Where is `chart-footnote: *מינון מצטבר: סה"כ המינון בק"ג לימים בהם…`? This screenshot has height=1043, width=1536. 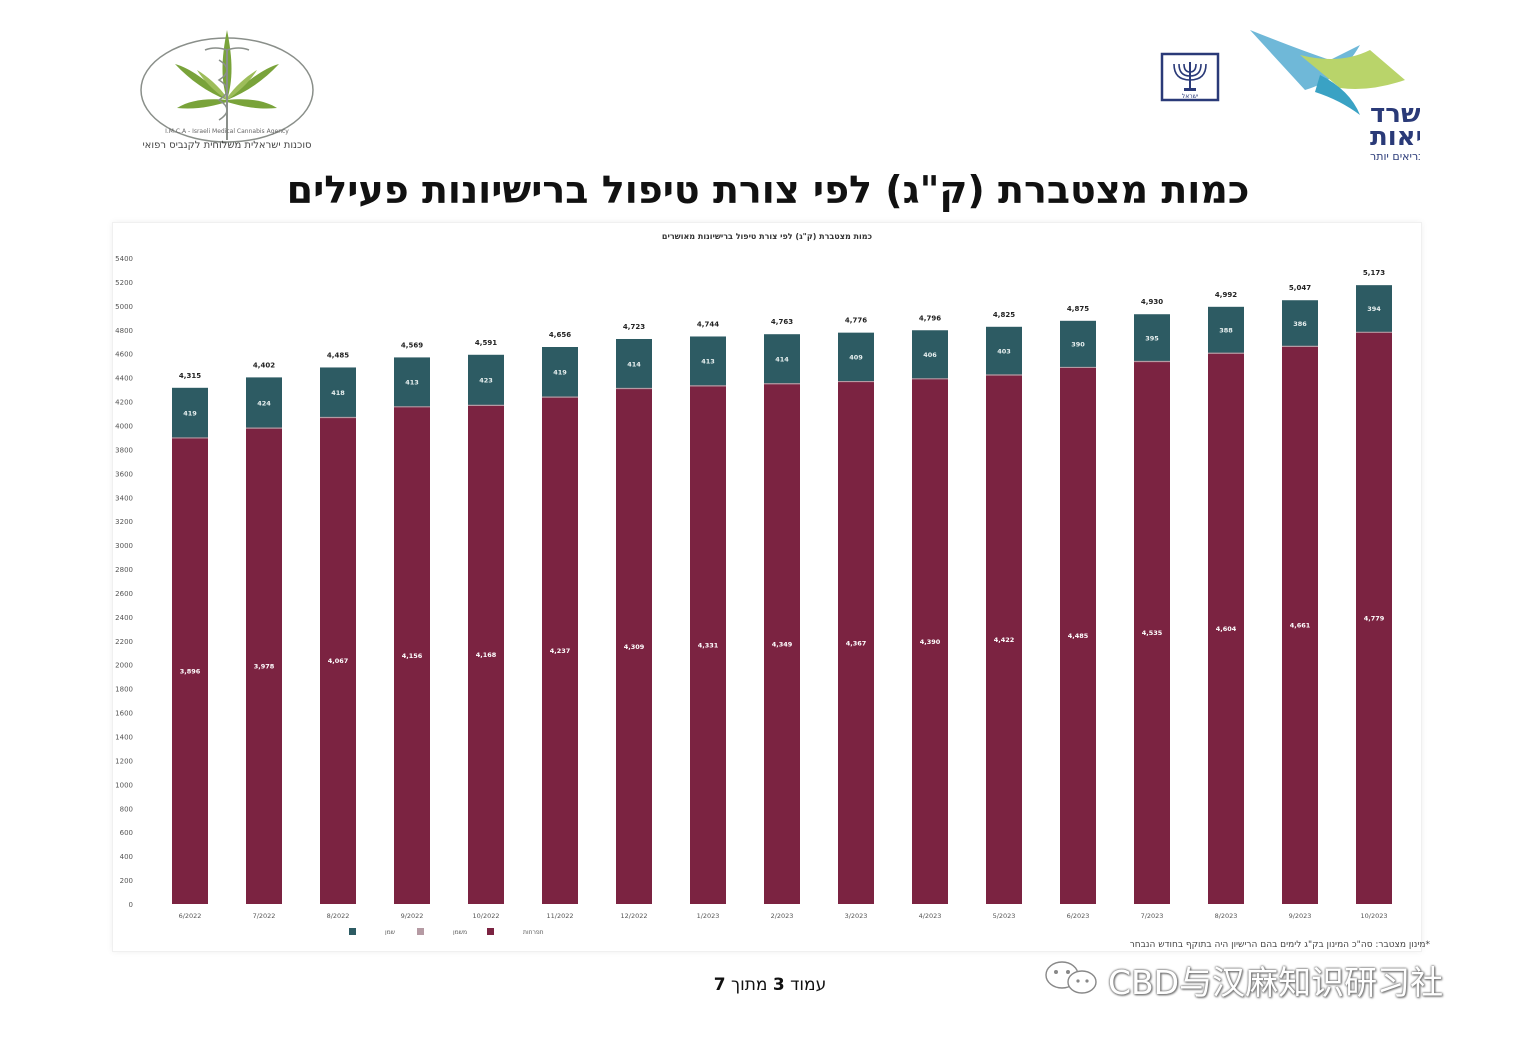
chart-footnote: *מינון מצטבר: סה"כ המינון בק"ג לימים בהם… is located at coordinates (1279, 945).